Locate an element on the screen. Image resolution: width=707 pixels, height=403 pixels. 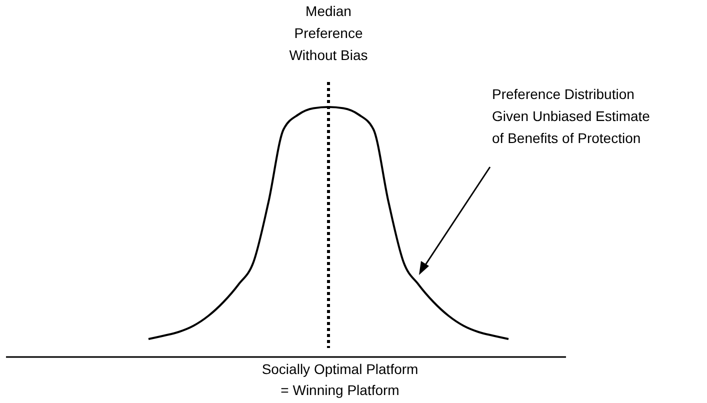
annotation: Preference Distribution Given Unbiased Estimate of Benefits of Protection is located at coordinates (571, 116).